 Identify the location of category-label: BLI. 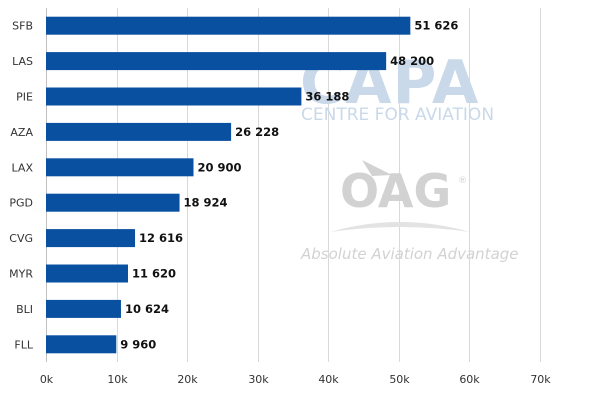
(24, 309).